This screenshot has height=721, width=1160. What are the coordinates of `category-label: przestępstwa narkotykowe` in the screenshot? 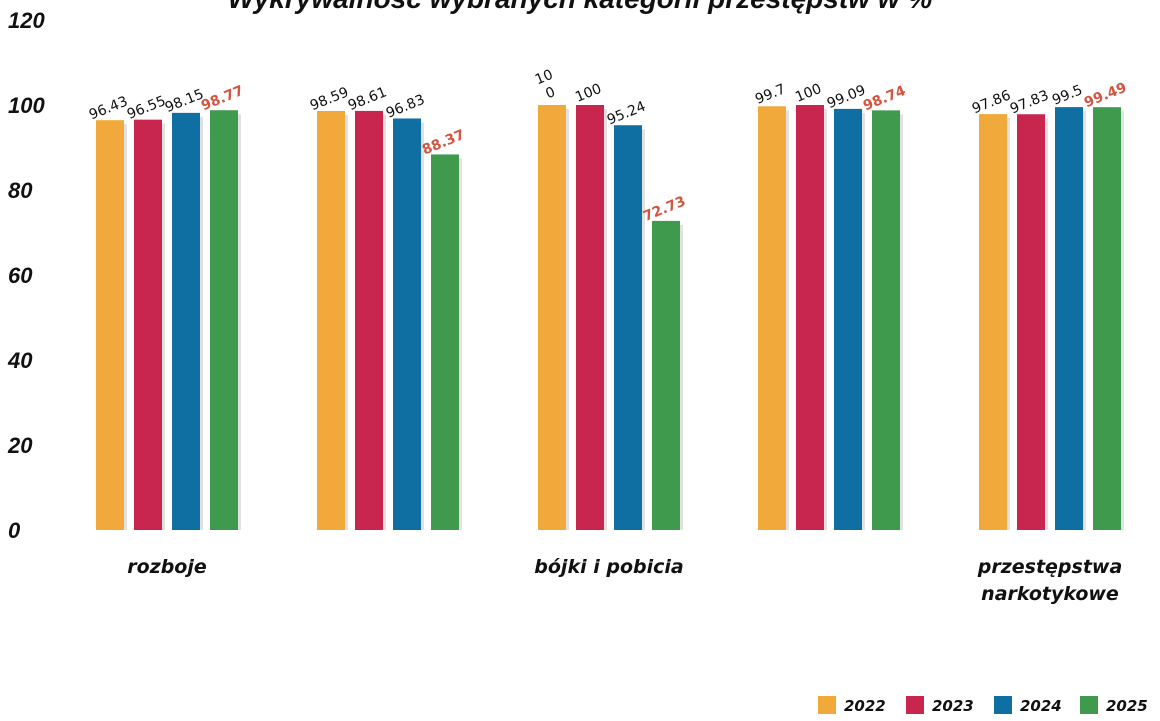 It's located at (1050, 580).